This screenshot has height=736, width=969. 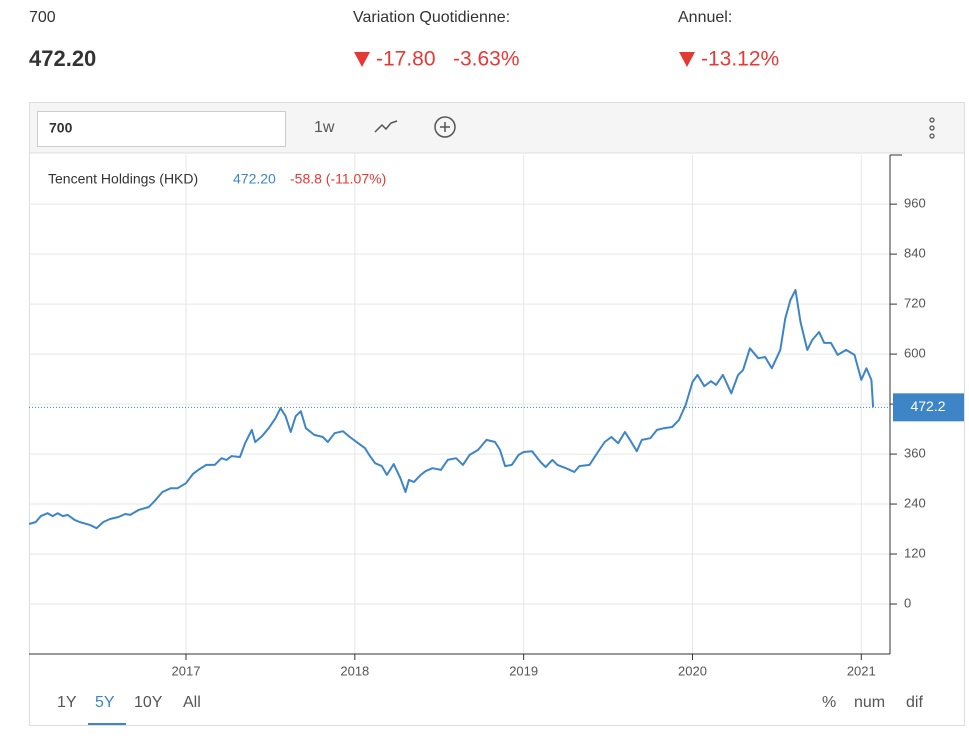 I want to click on annual-pct: -13.12%, so click(x=740, y=59).